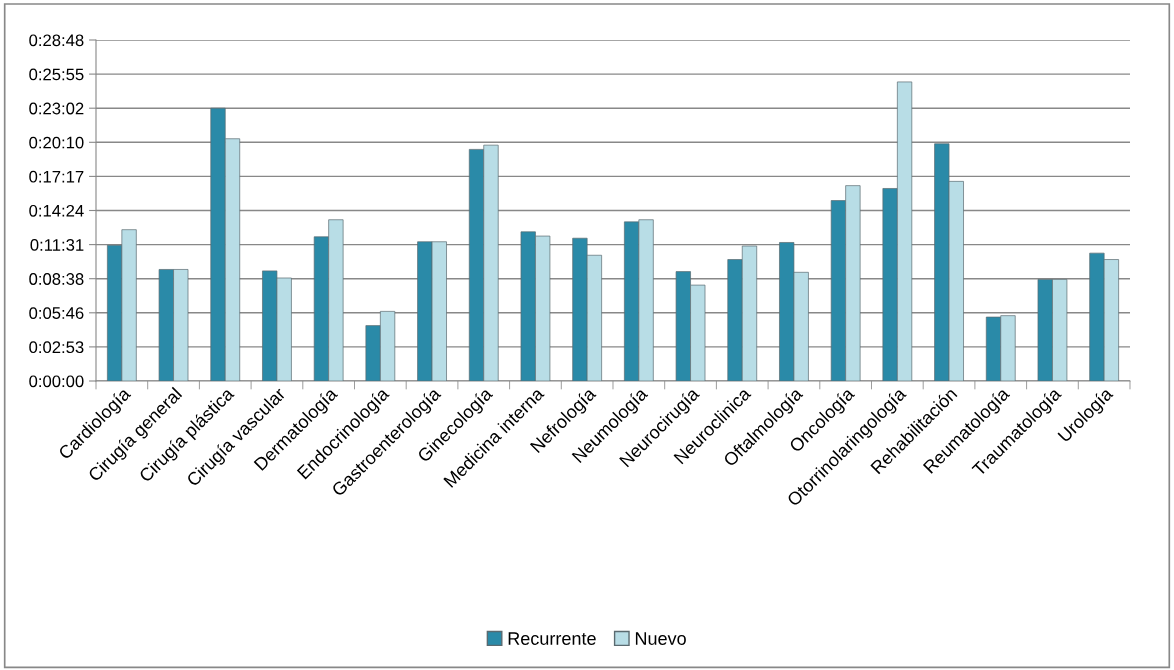 This screenshot has height=670, width=1174. What do you see at coordinates (56, 313) in the screenshot?
I see `y-tick-label: 0:05:46` at bounding box center [56, 313].